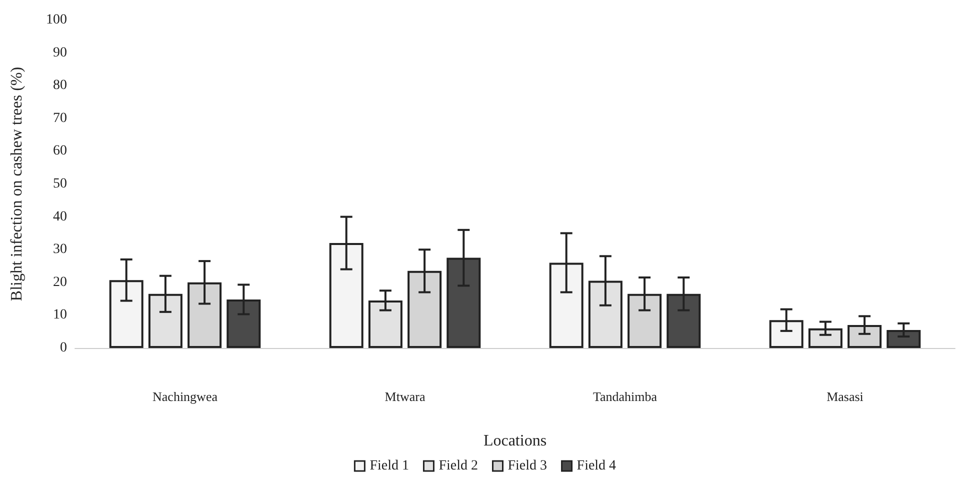  Describe the element at coordinates (185, 396) in the screenshot. I see `x-tick-label: Nachingwea` at that location.